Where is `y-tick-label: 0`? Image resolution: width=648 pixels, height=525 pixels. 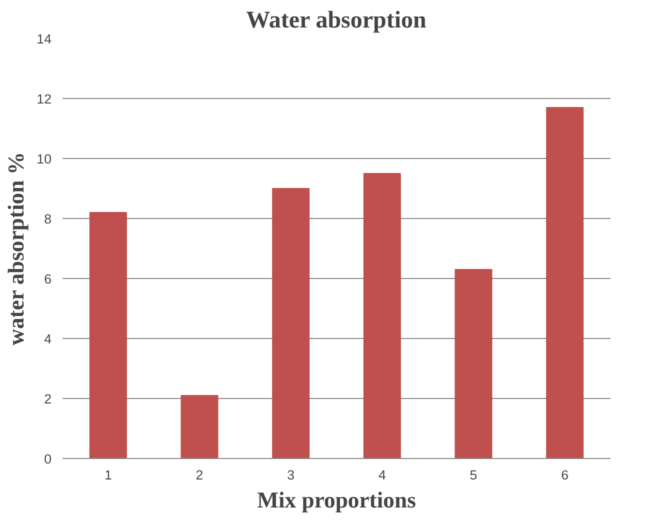
y-tick-label: 0 is located at coordinates (48, 459).